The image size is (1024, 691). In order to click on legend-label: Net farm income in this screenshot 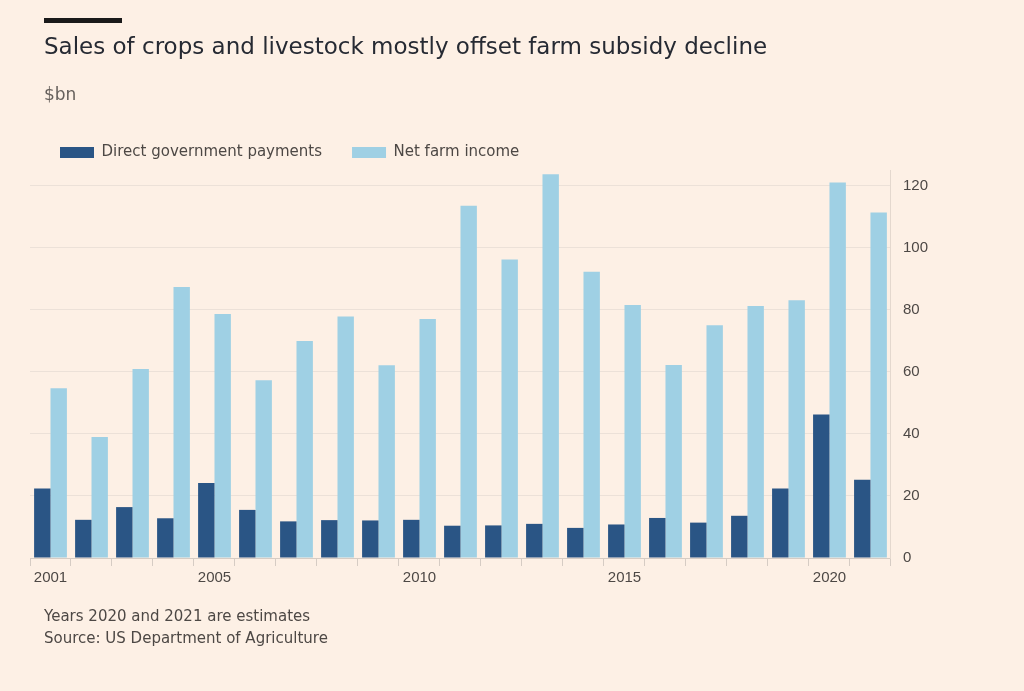, I will do `click(456, 151)`.